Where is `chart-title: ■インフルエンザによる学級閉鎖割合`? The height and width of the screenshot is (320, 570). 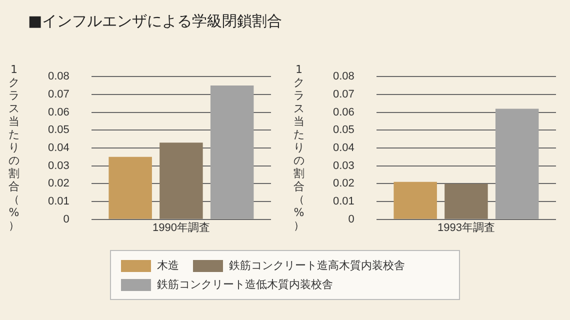 chart-title: ■インフルエンザによる学級閉鎖割合 is located at coordinates (155, 21).